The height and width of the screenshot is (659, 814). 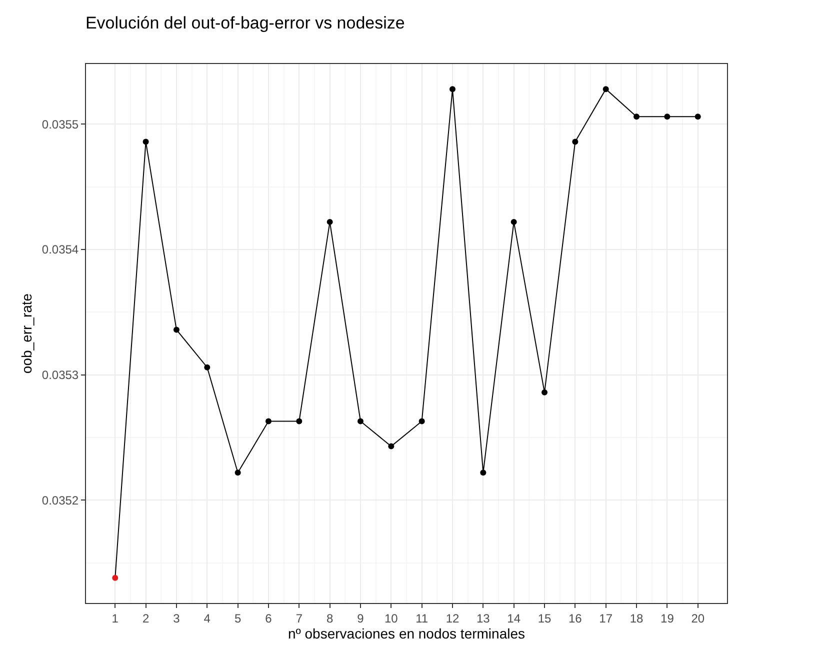 What do you see at coordinates (60, 124) in the screenshot?
I see `y-tick-label: 0.0355` at bounding box center [60, 124].